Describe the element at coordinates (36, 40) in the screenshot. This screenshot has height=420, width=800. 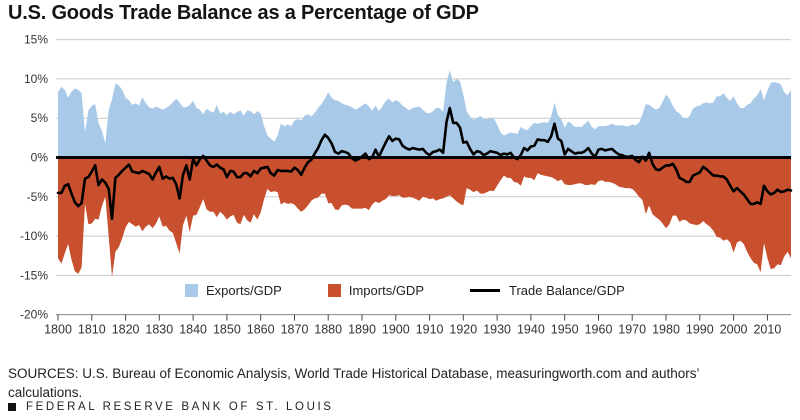
I see `svg-text: 15%` at that location.